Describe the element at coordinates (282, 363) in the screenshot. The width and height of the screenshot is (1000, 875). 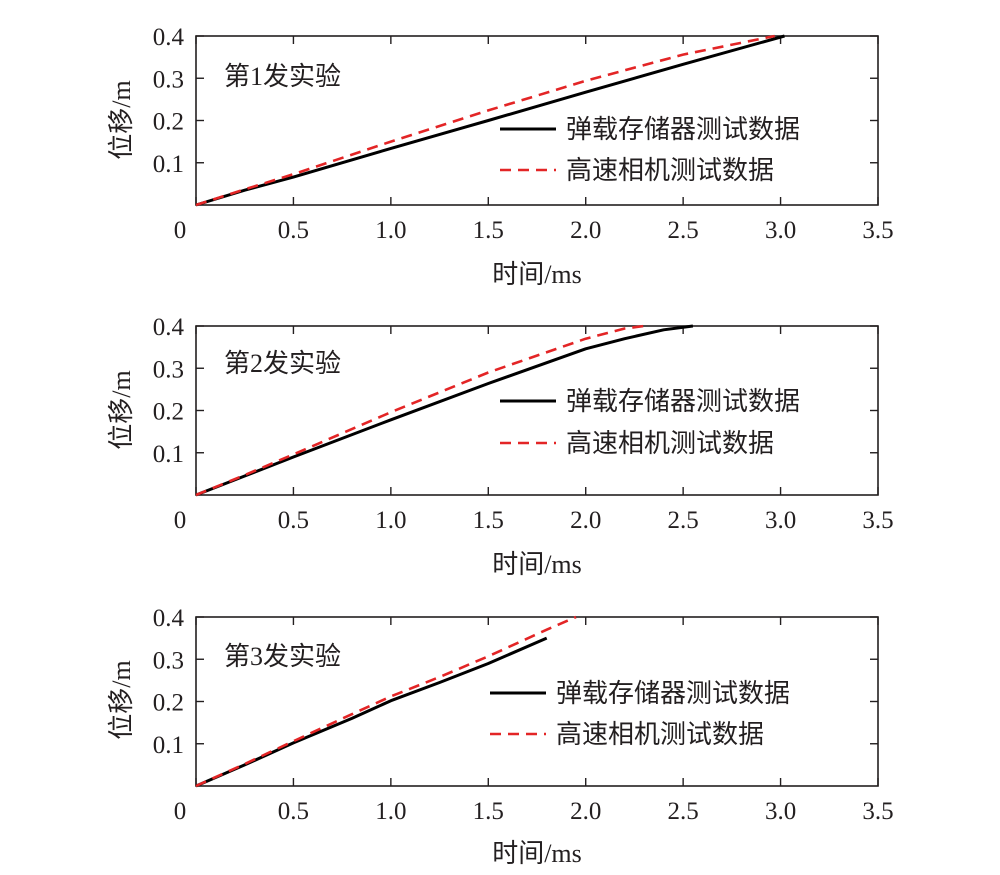
I see `panel-title: 第2发实验` at that location.